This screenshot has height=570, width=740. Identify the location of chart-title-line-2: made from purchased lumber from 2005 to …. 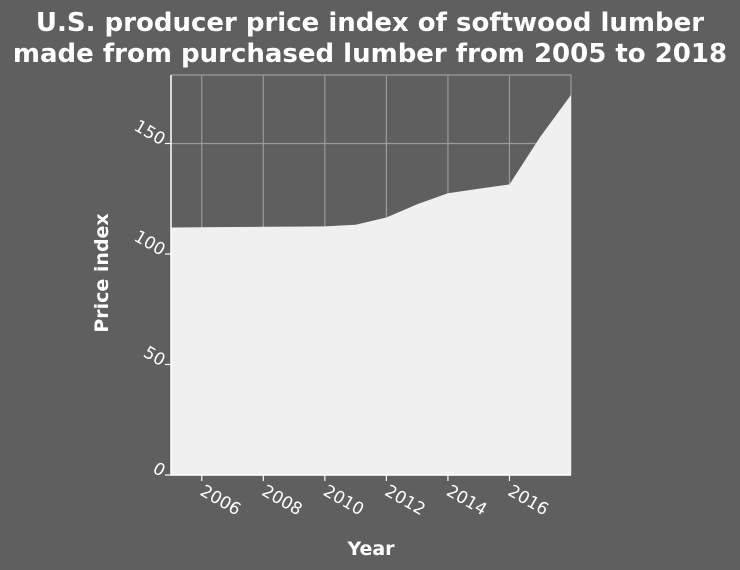
(370, 54).